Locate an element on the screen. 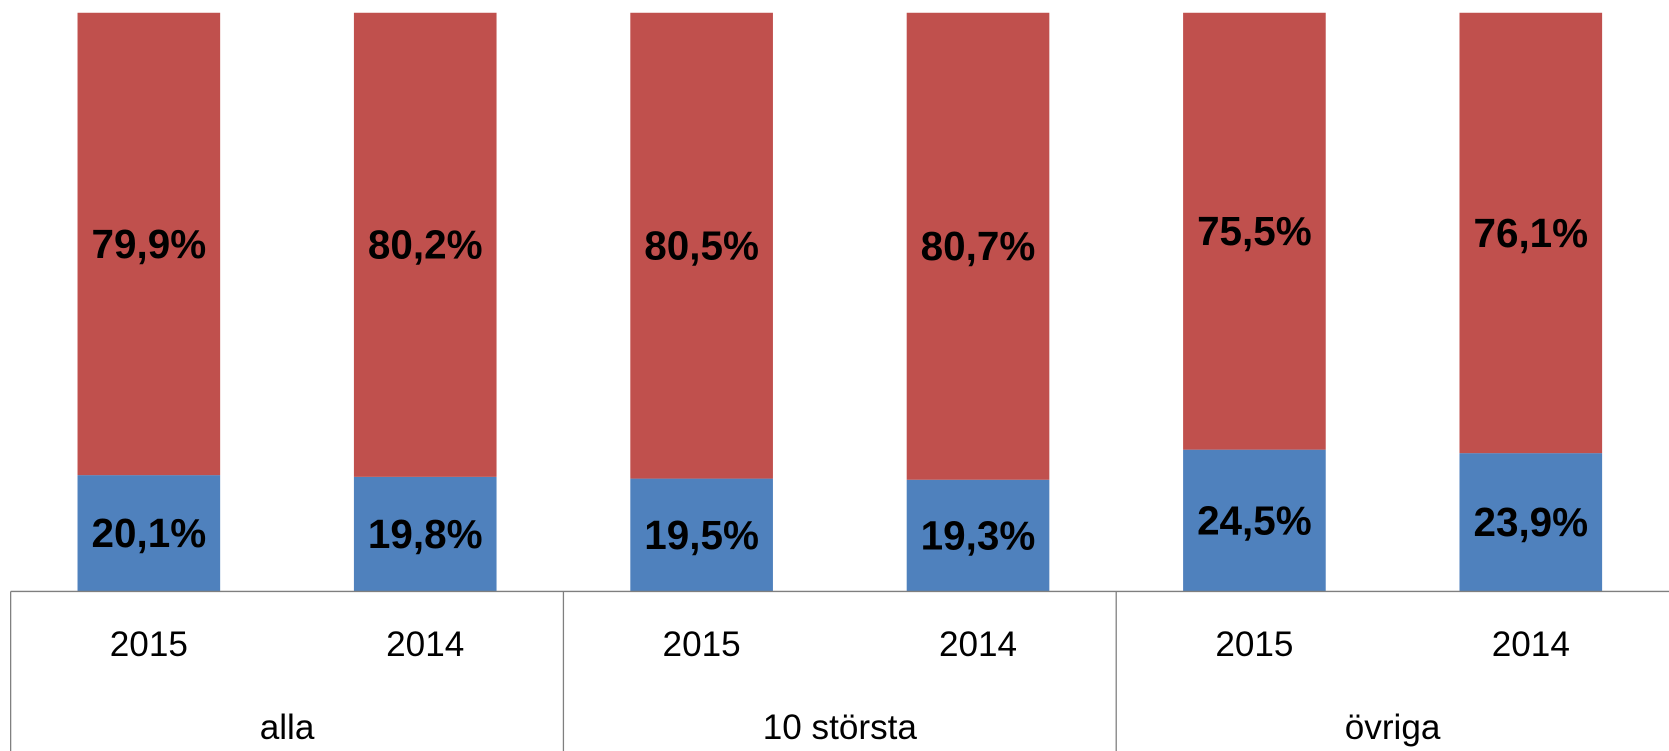 The width and height of the screenshot is (1669, 751). data-label: 79,9% is located at coordinates (149, 244).